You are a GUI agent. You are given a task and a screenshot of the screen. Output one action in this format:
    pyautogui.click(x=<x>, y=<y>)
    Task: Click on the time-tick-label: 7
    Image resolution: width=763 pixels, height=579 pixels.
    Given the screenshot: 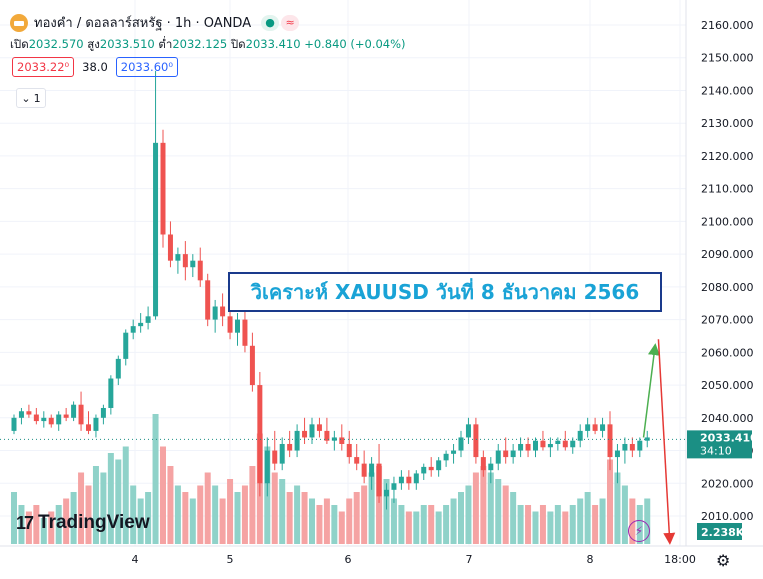 What is the action you would take?
    pyautogui.click(x=469, y=559)
    